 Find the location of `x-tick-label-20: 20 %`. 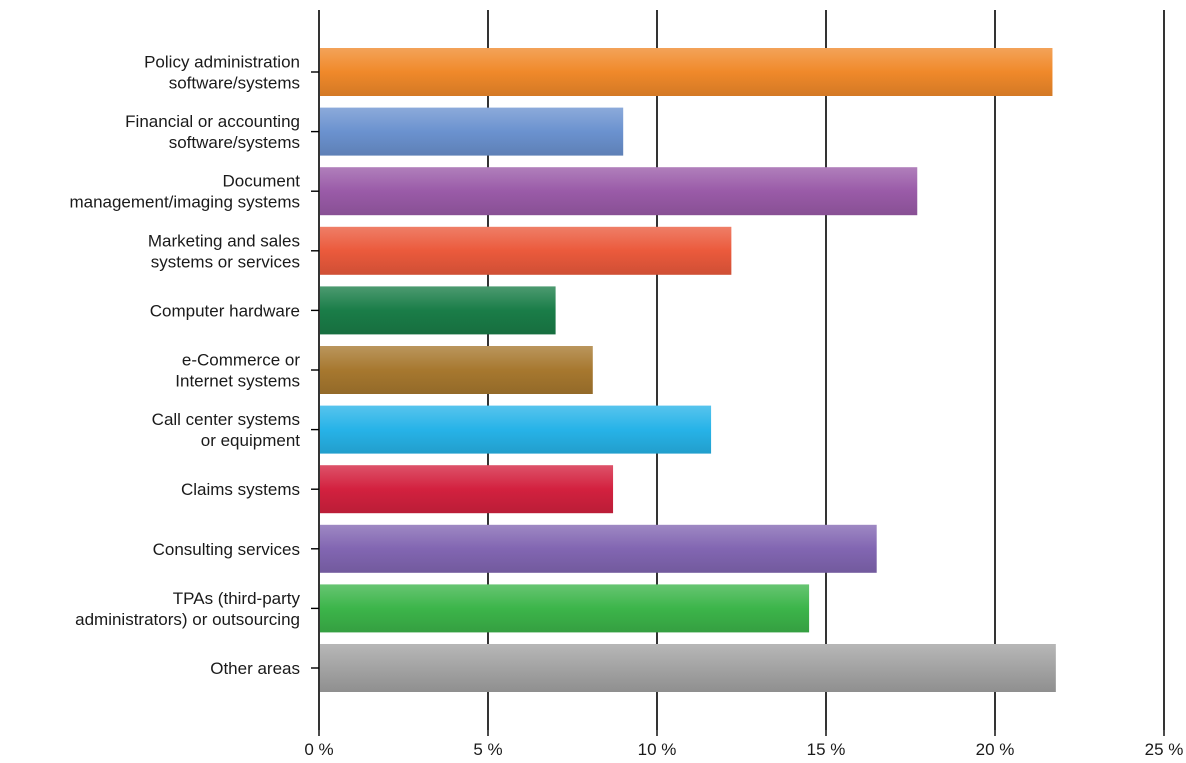

x-tick-label-20: 20 % is located at coordinates (995, 749).